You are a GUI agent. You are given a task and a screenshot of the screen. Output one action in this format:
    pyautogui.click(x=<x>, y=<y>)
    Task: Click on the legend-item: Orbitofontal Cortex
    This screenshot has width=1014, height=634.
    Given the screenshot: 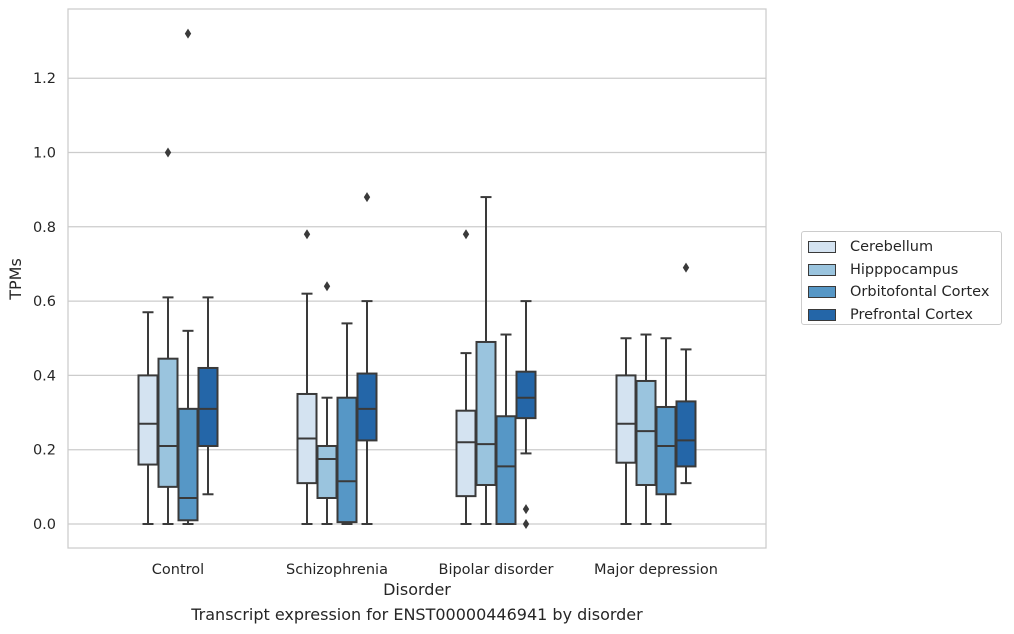 What is the action you would take?
    pyautogui.click(x=904, y=292)
    